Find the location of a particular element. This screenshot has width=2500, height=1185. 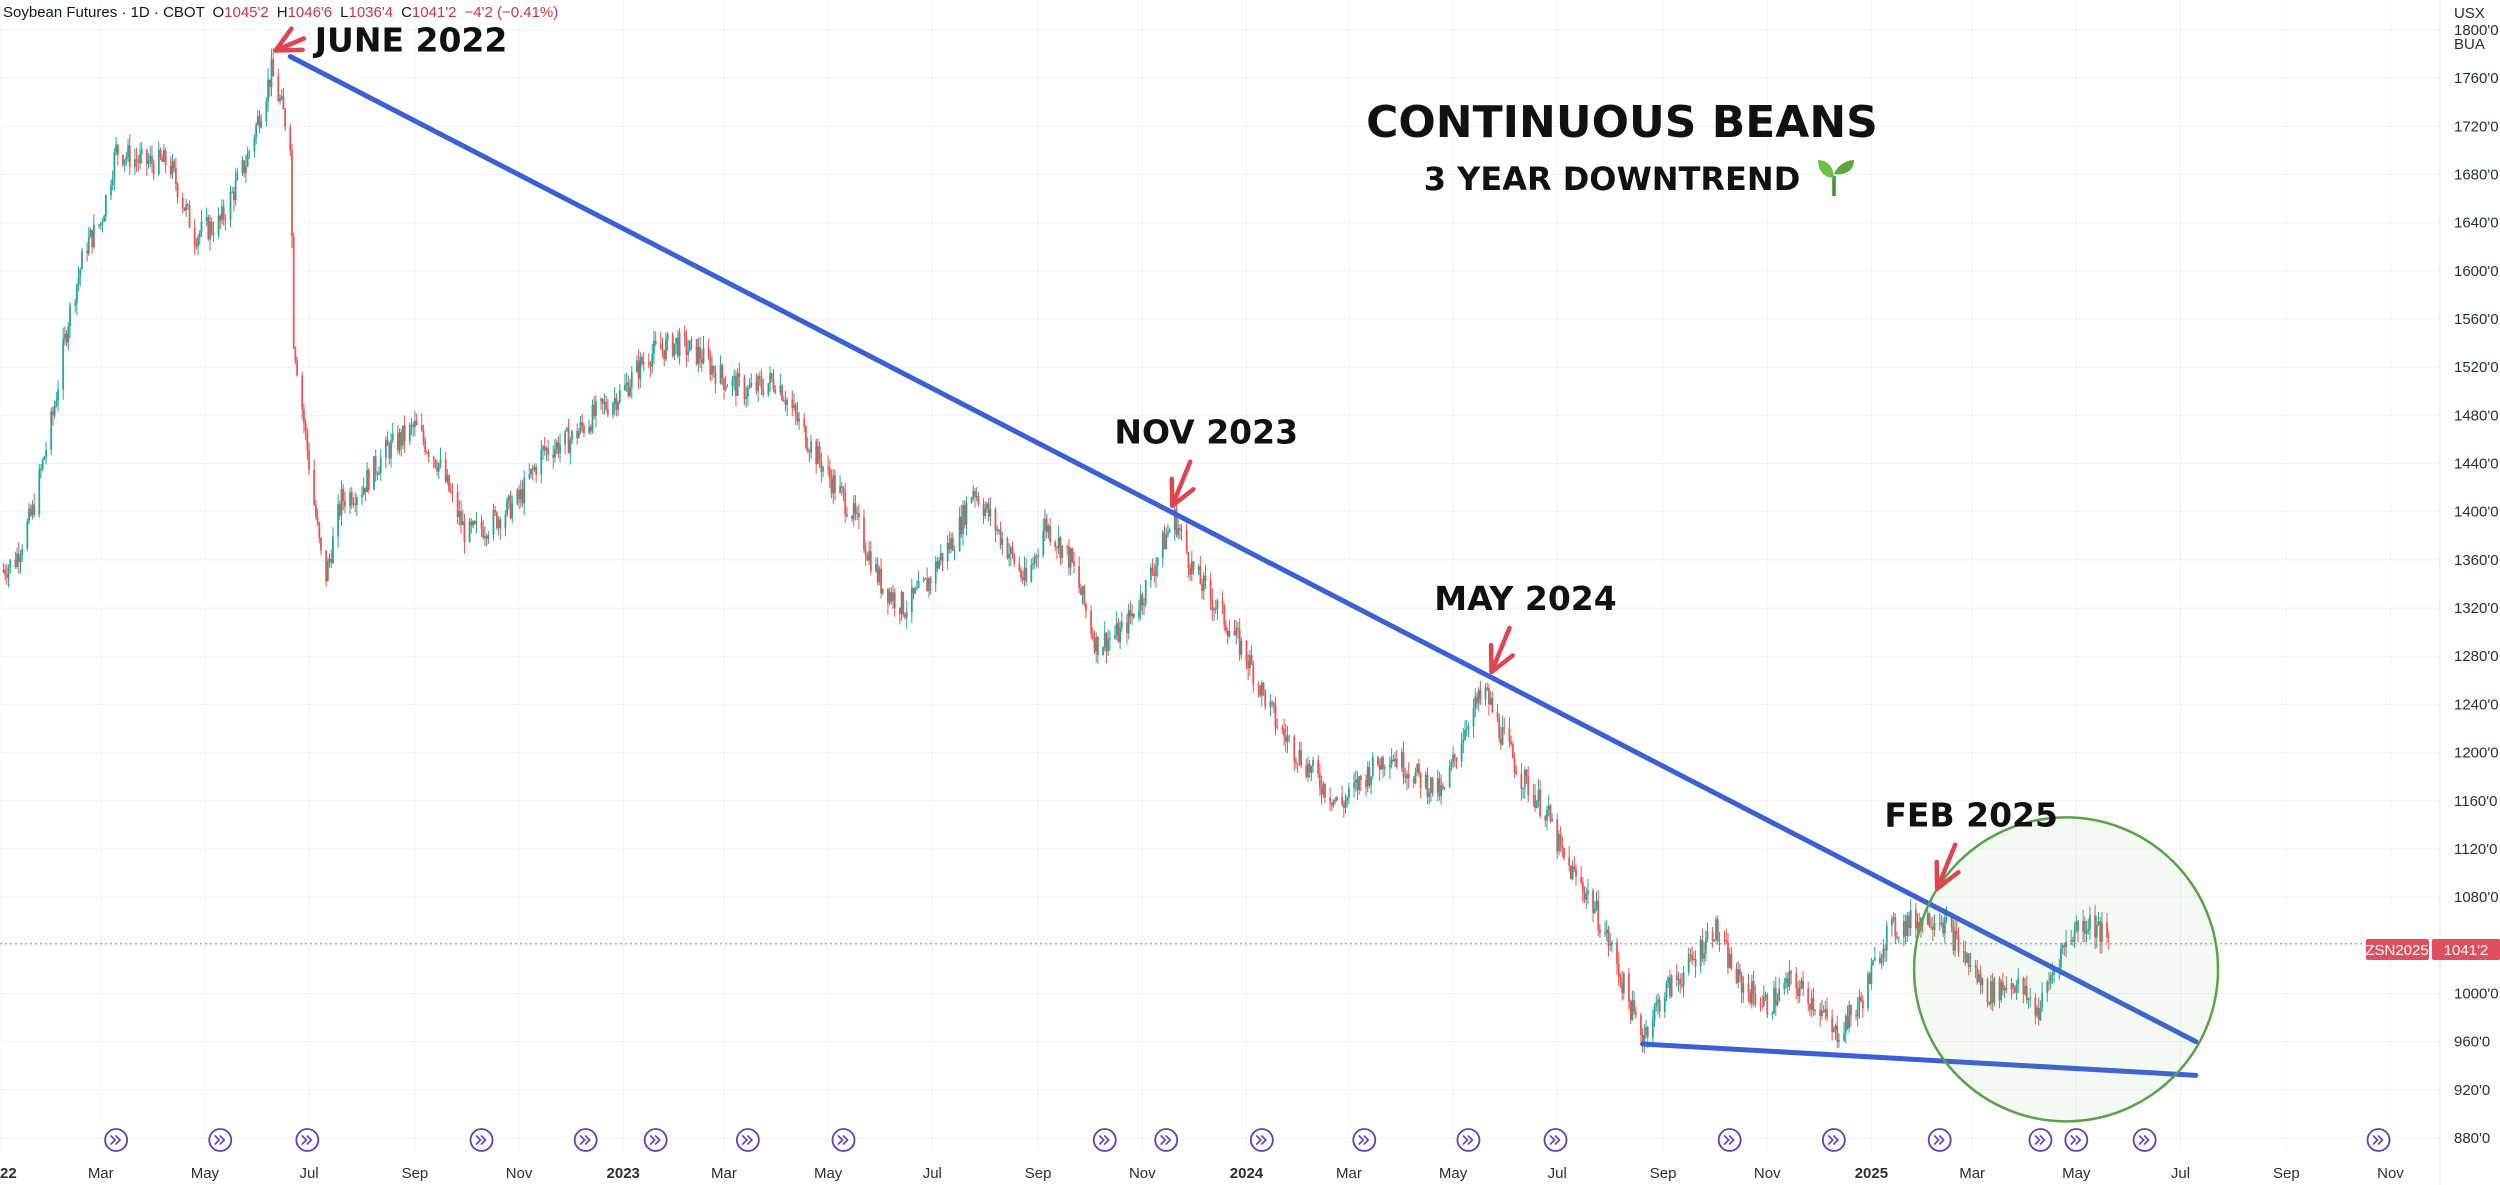

annotation-arrowhead is located at coordinates (1947, 875).